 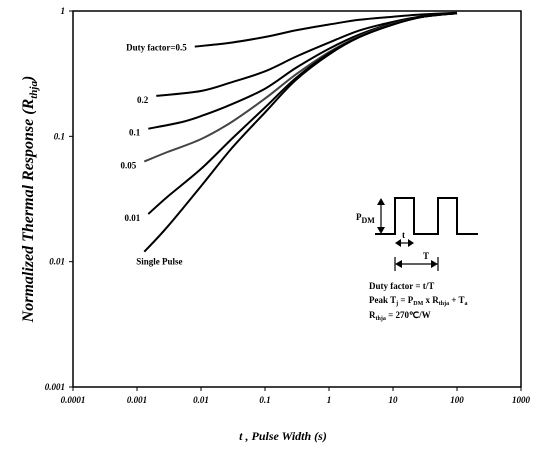 I want to click on rth-a: R, so click(x=372, y=315).